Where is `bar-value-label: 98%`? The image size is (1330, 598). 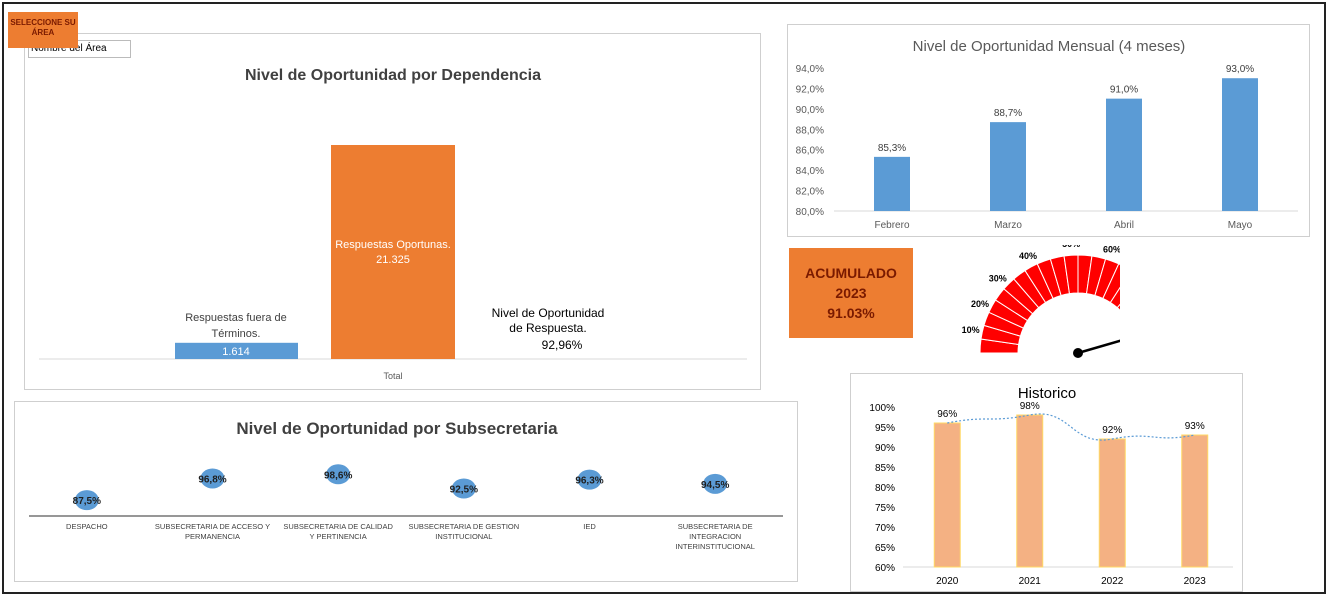
bar-value-label: 98% is located at coordinates (1030, 406).